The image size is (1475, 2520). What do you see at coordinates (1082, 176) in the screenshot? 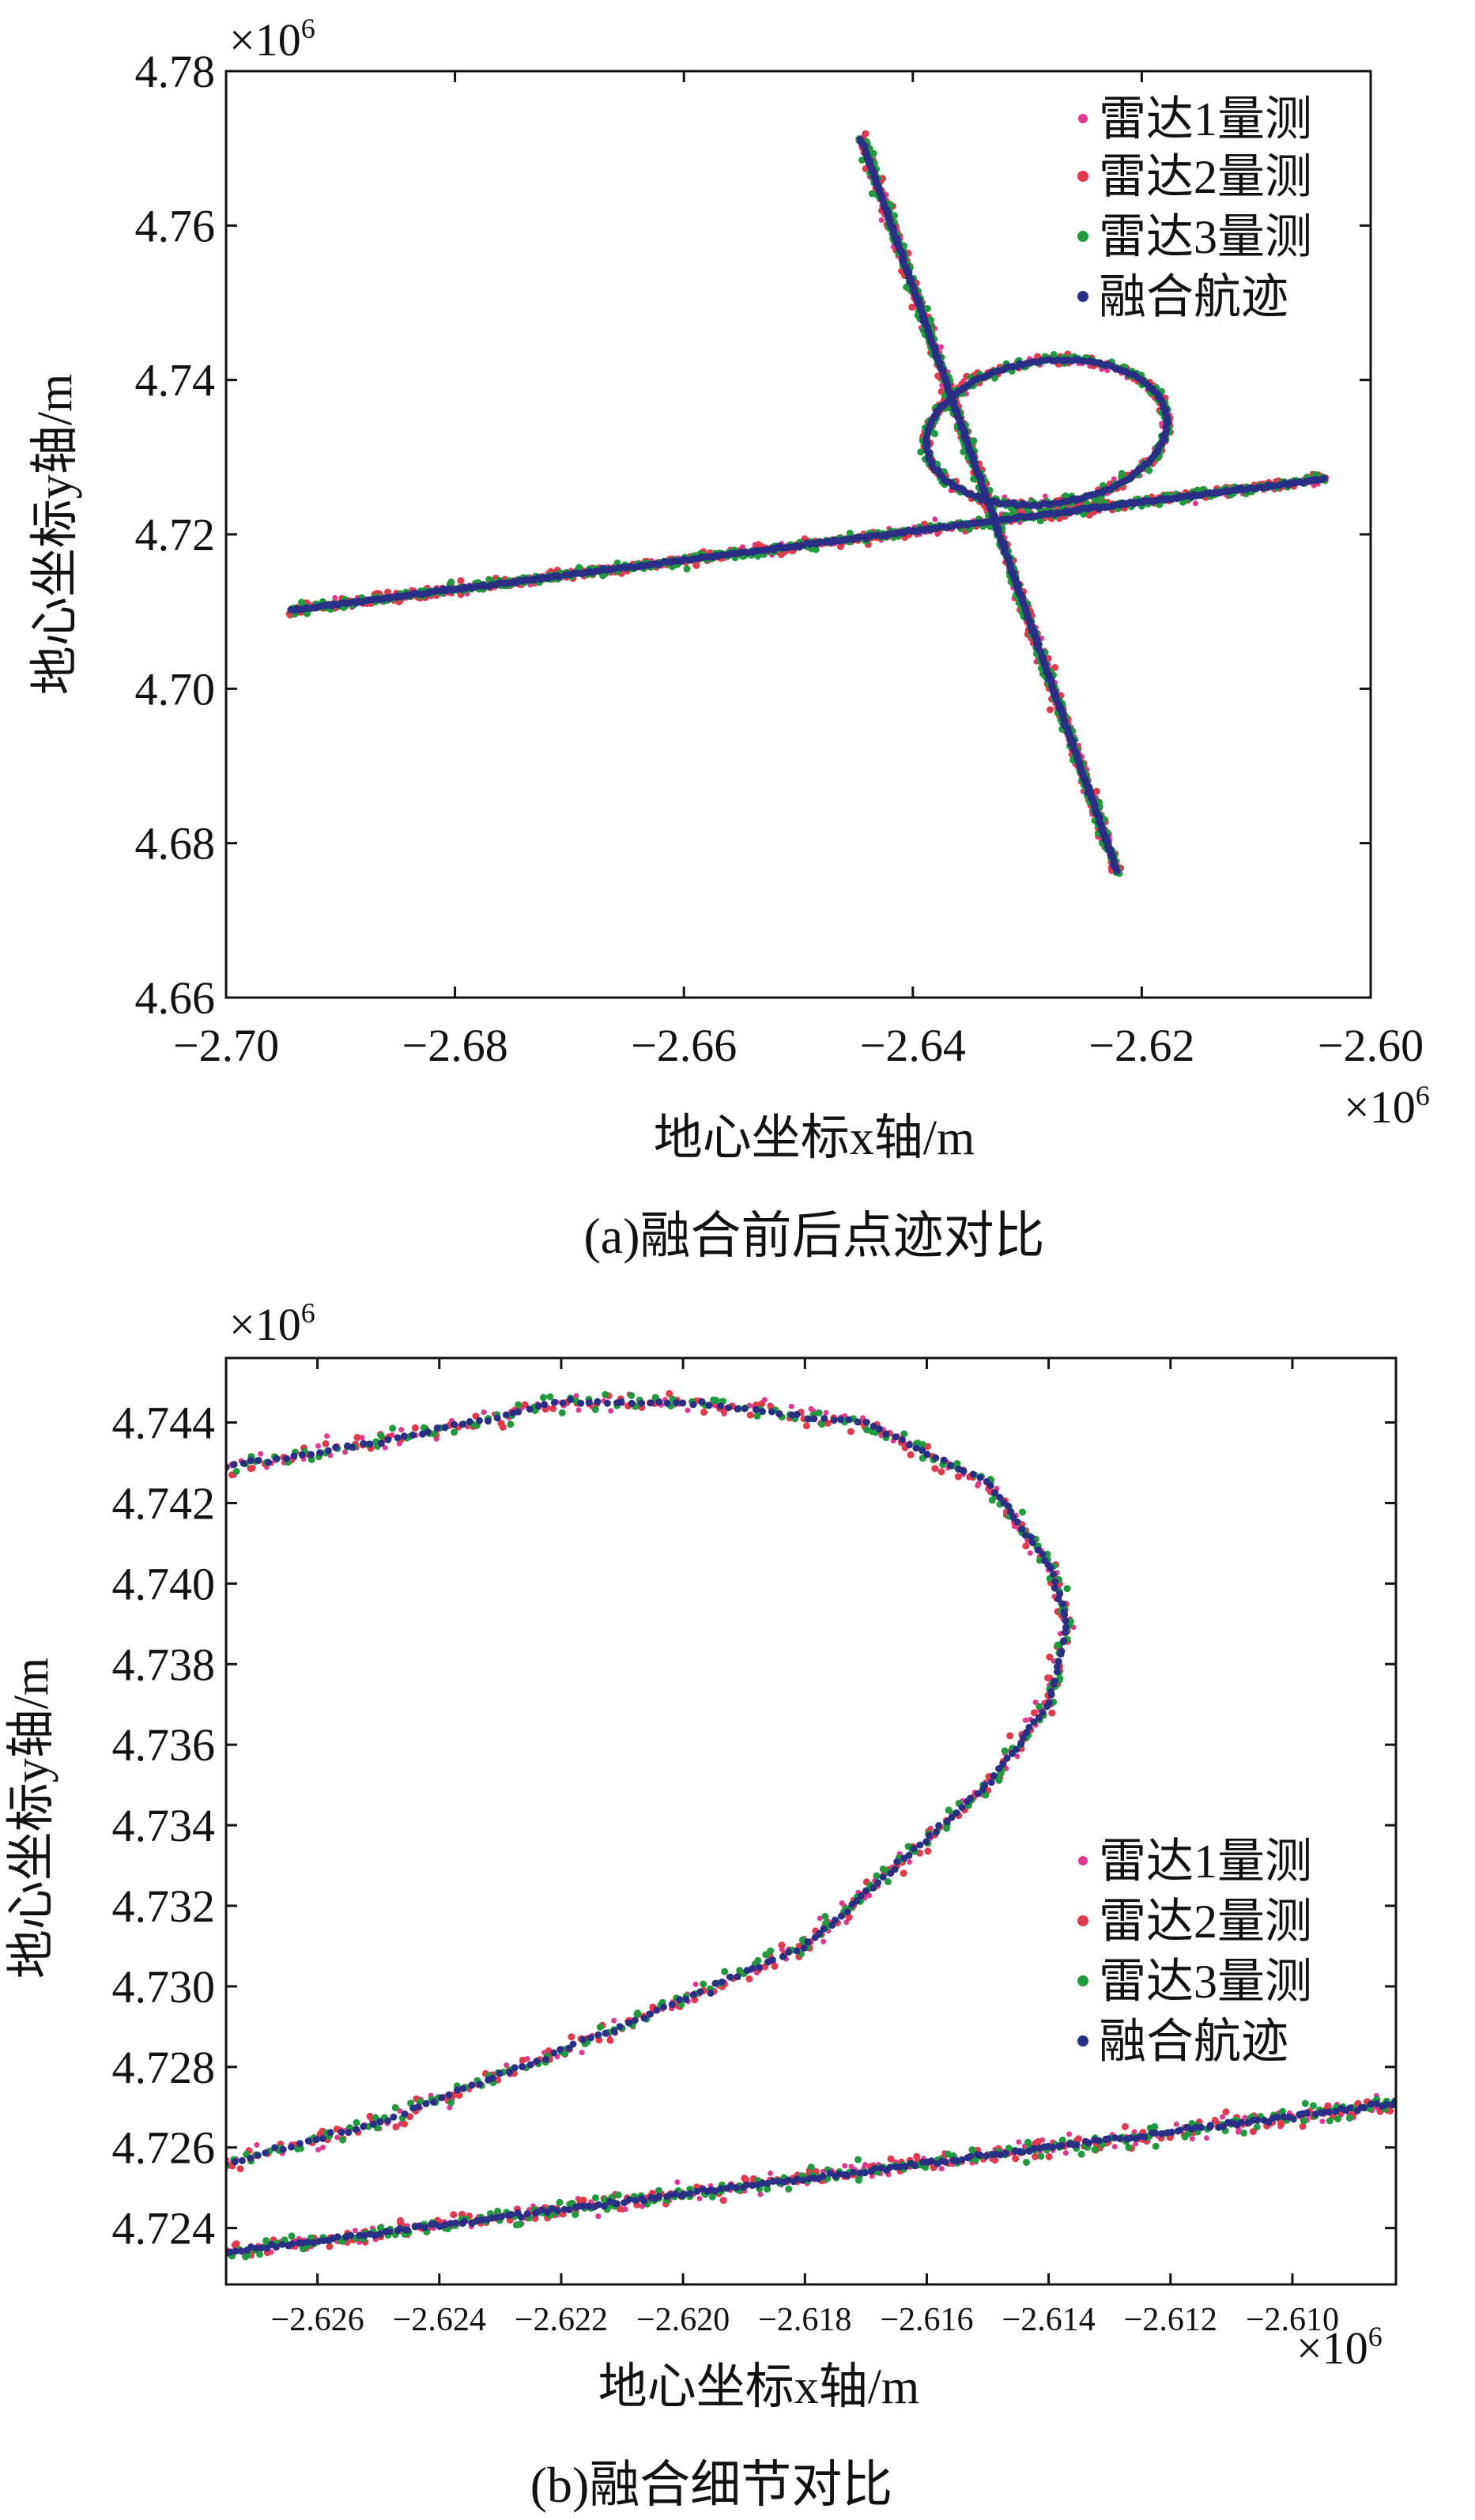
I see `legend-a-radar2-marker` at bounding box center [1082, 176].